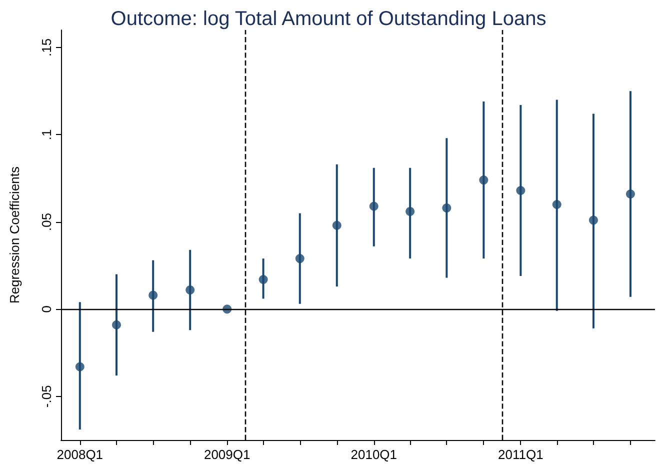  What do you see at coordinates (46, 309) in the screenshot?
I see `y-tick-label: 0` at bounding box center [46, 309].